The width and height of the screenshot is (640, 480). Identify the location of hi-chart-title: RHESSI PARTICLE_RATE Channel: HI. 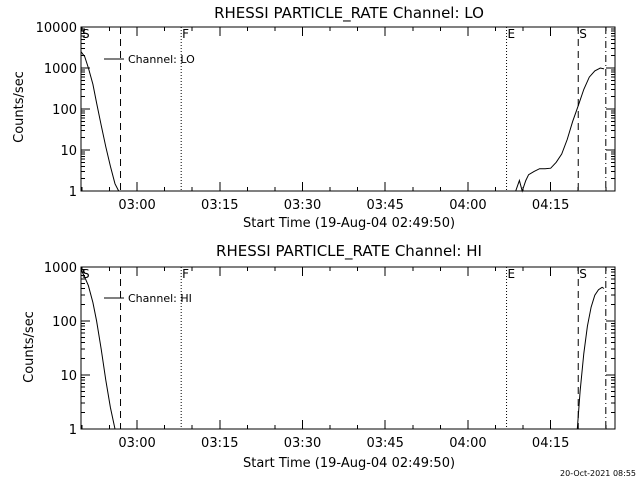
(349, 251).